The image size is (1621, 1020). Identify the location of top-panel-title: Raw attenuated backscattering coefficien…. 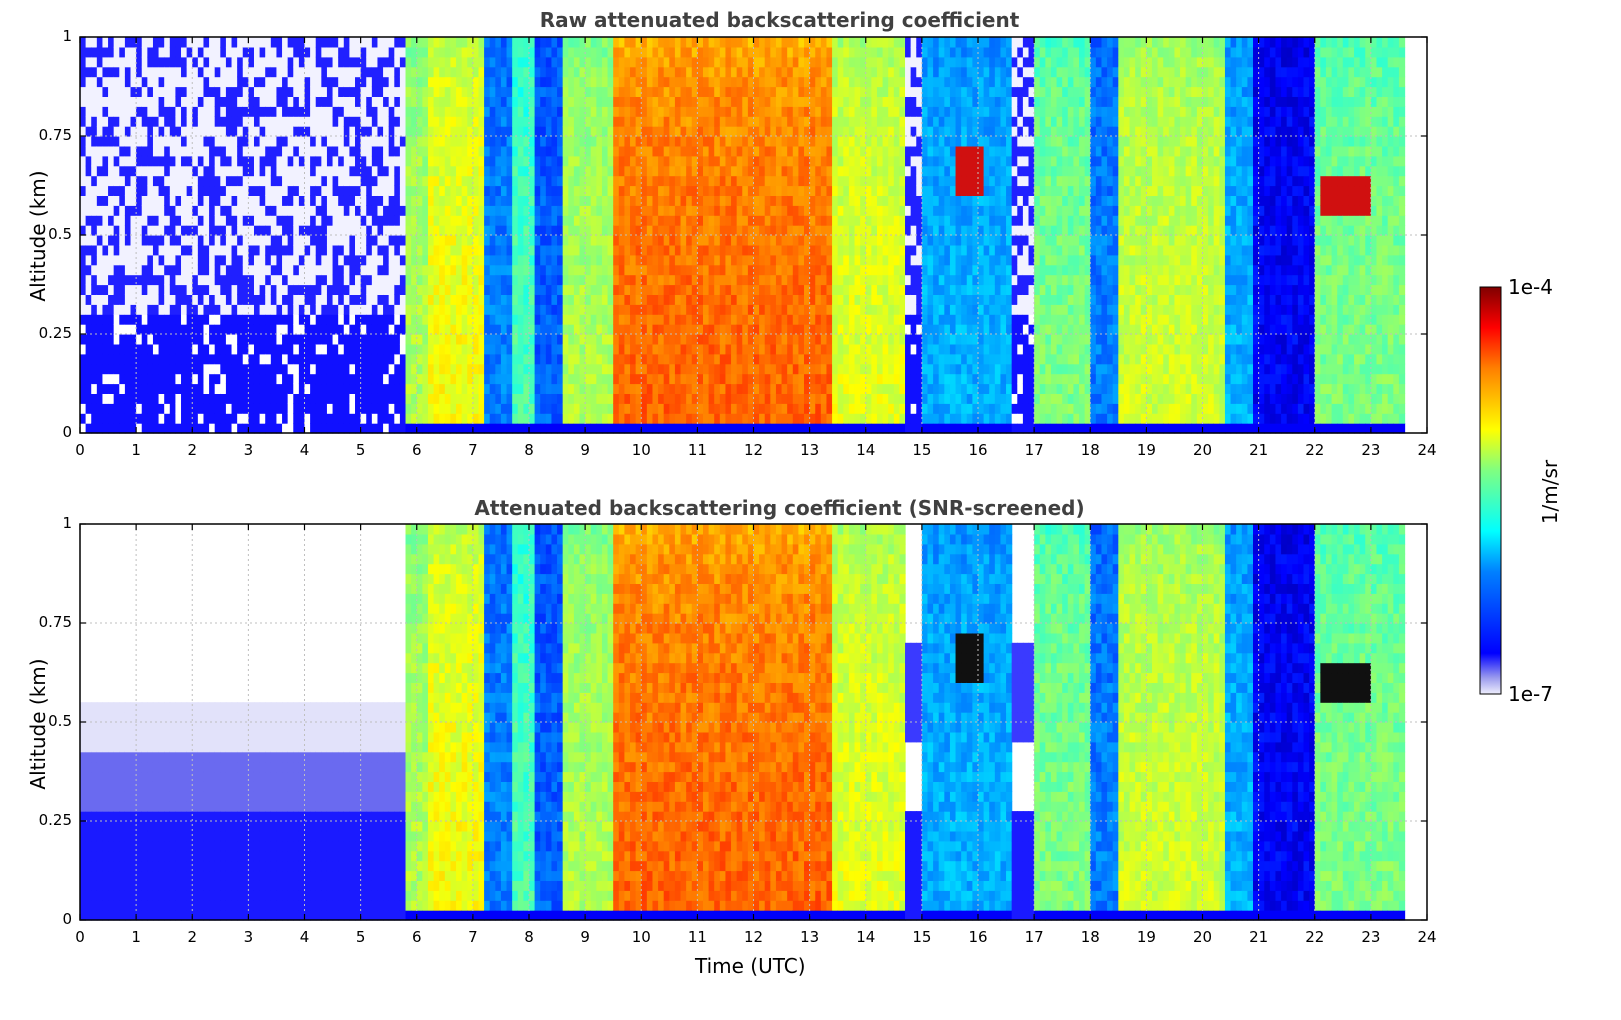
(779, 20).